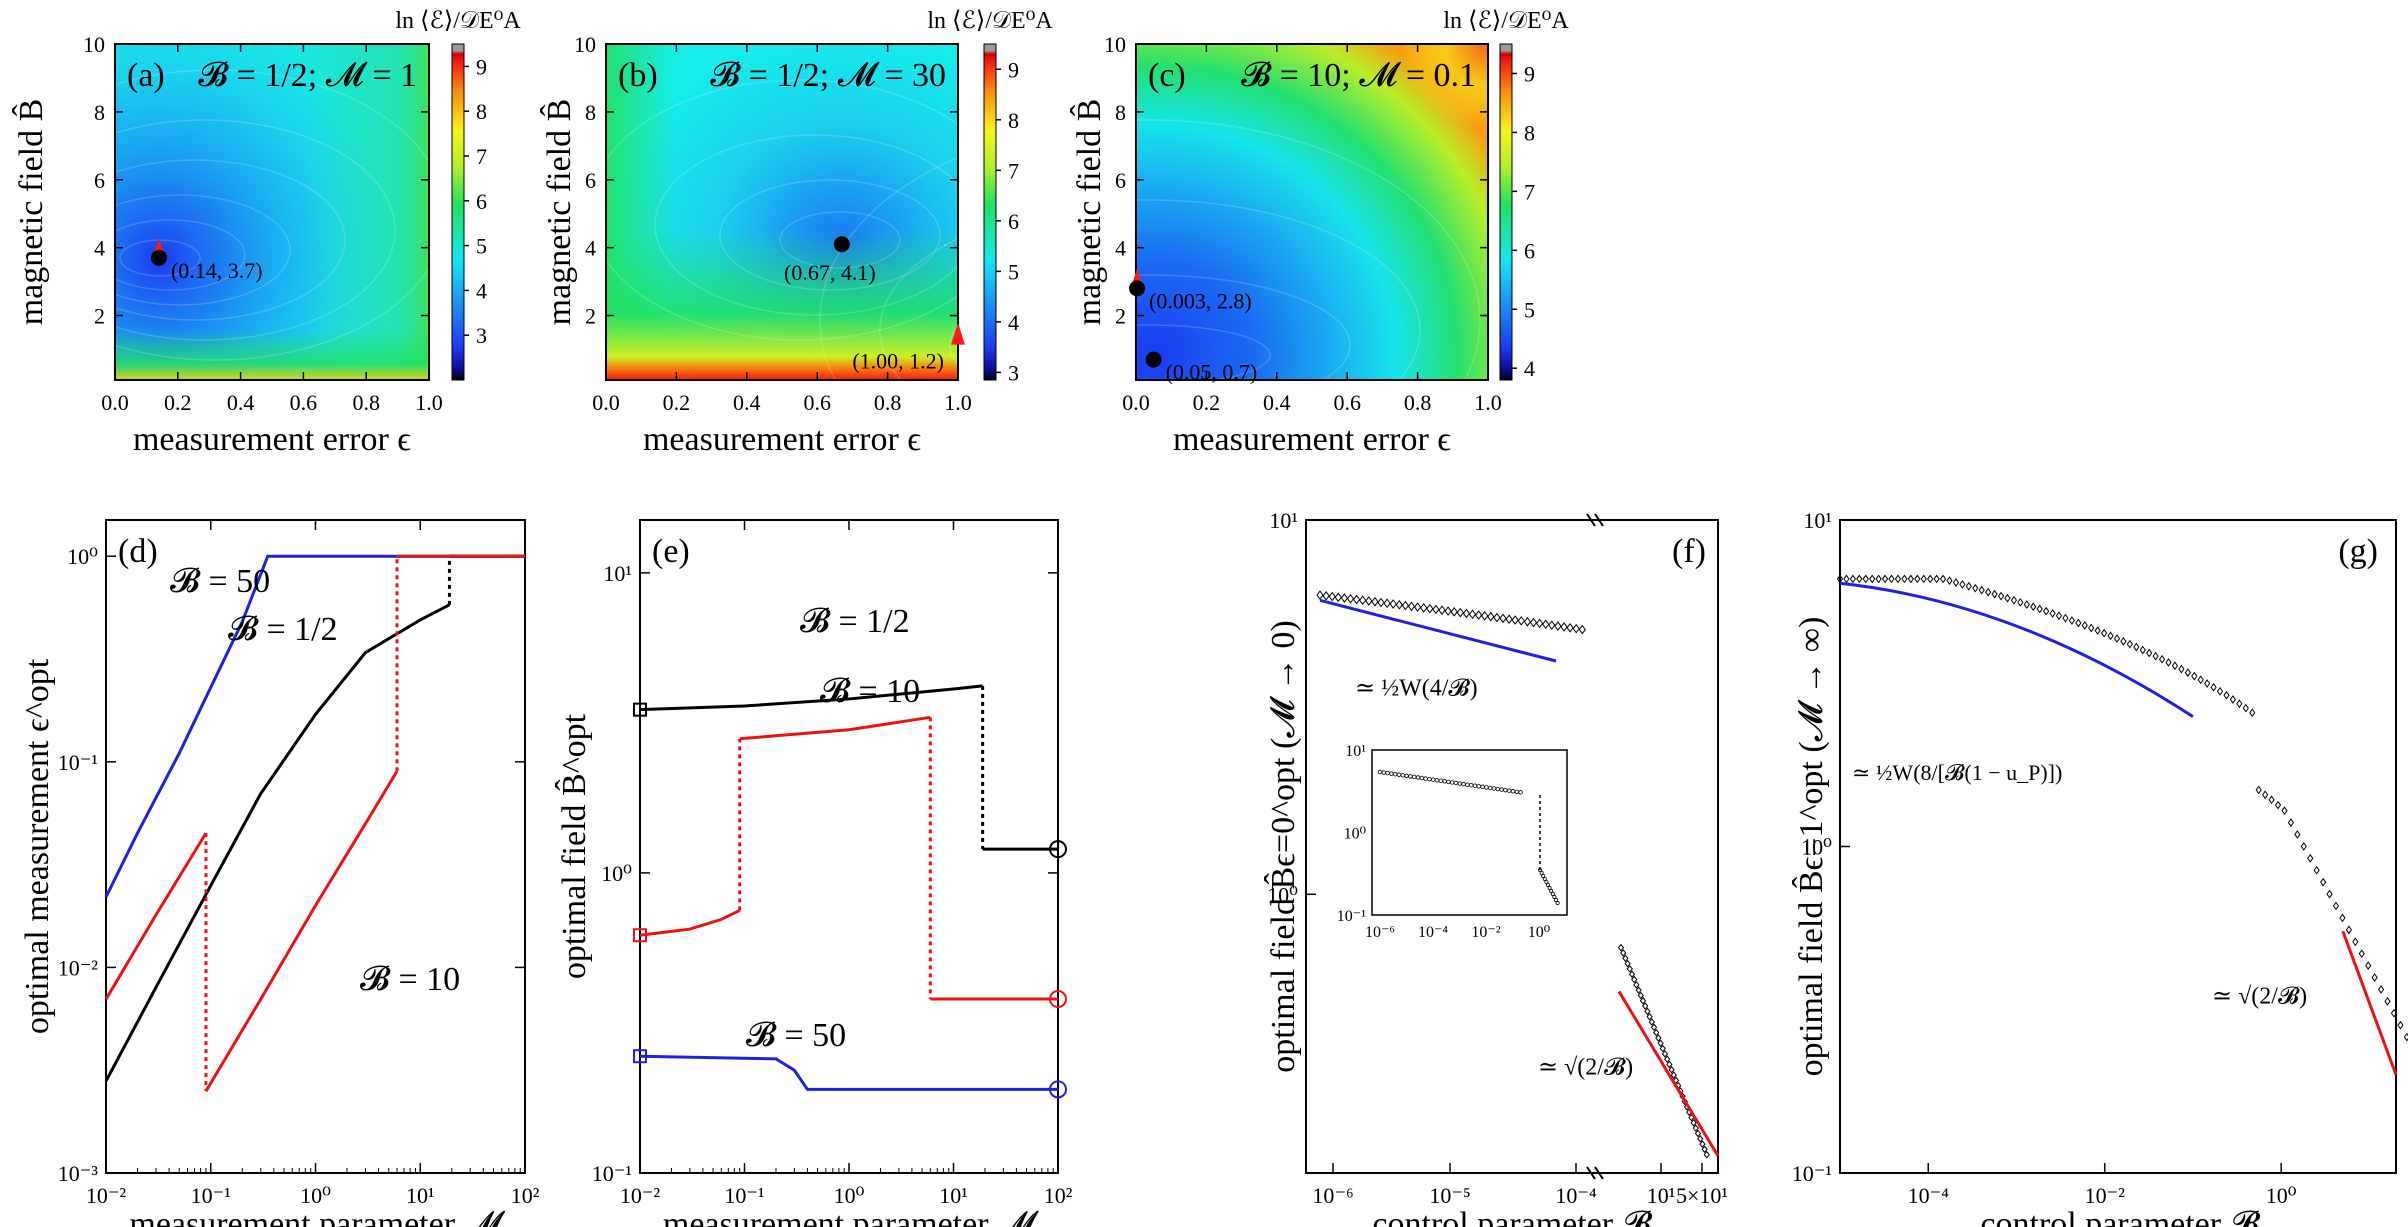 The width and height of the screenshot is (2408, 1227). I want to click on inset-y-tick-label: 10⁰, so click(1355, 834).